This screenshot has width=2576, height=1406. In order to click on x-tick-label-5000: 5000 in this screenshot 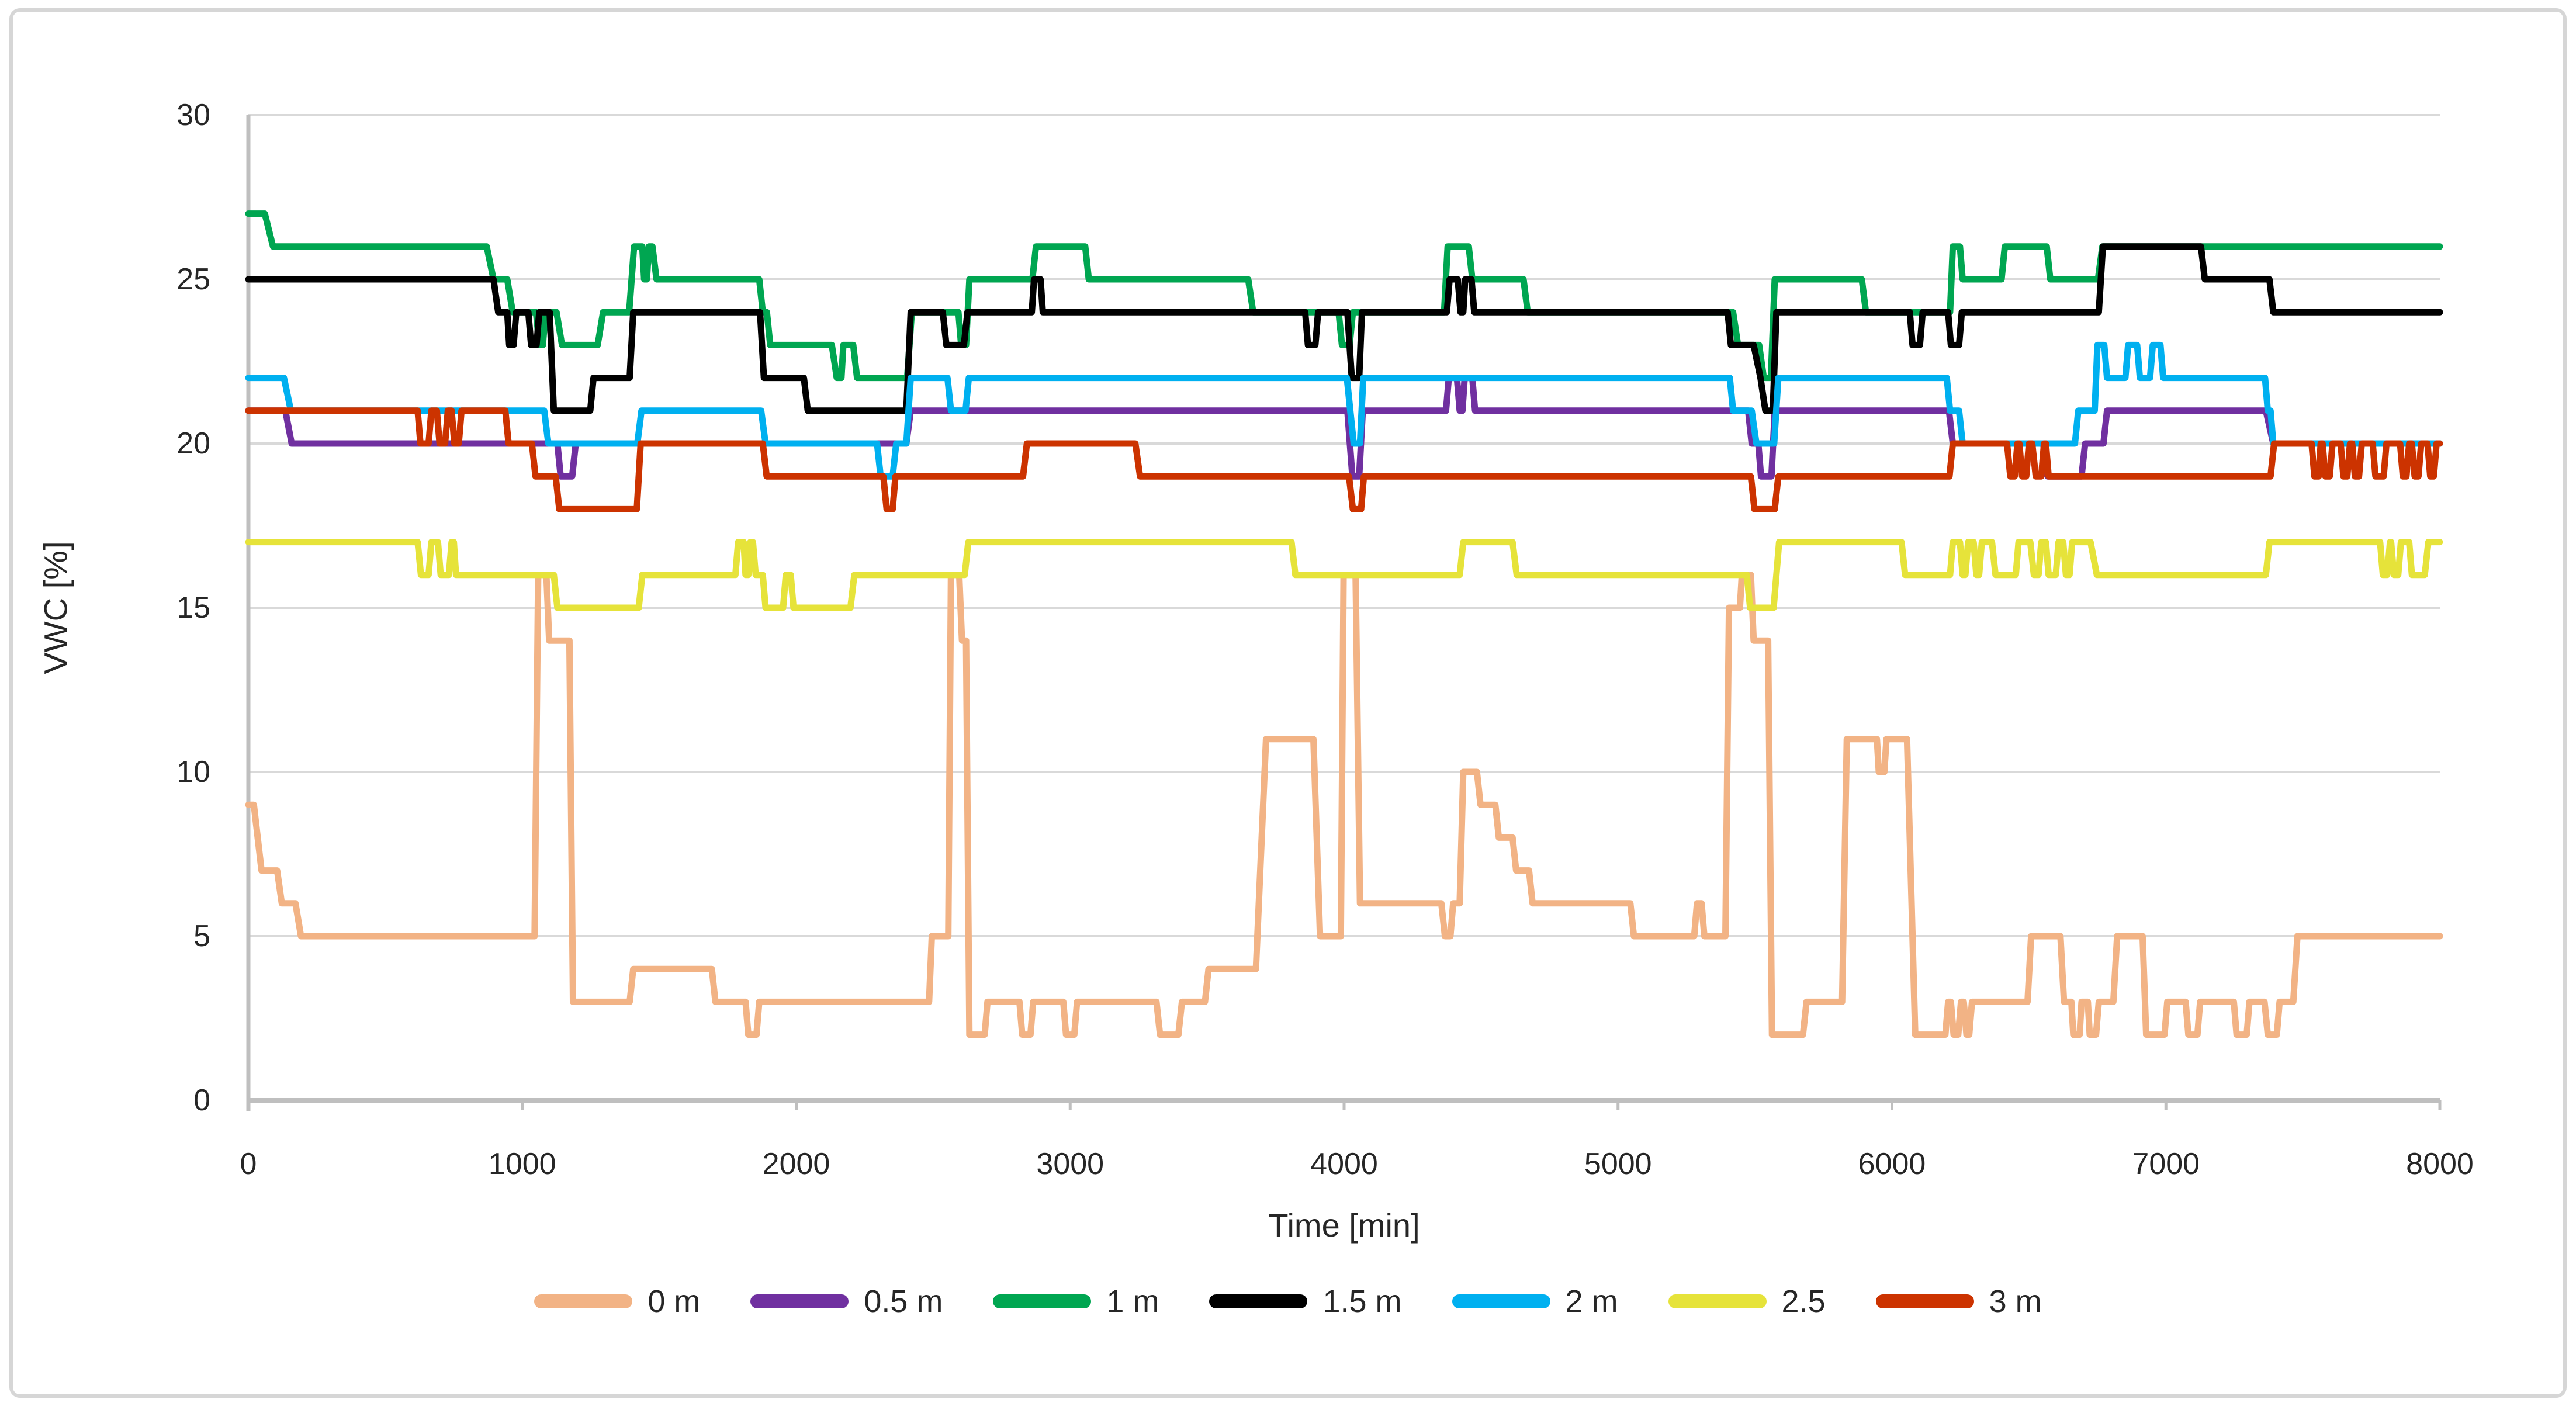, I will do `click(1618, 1164)`.